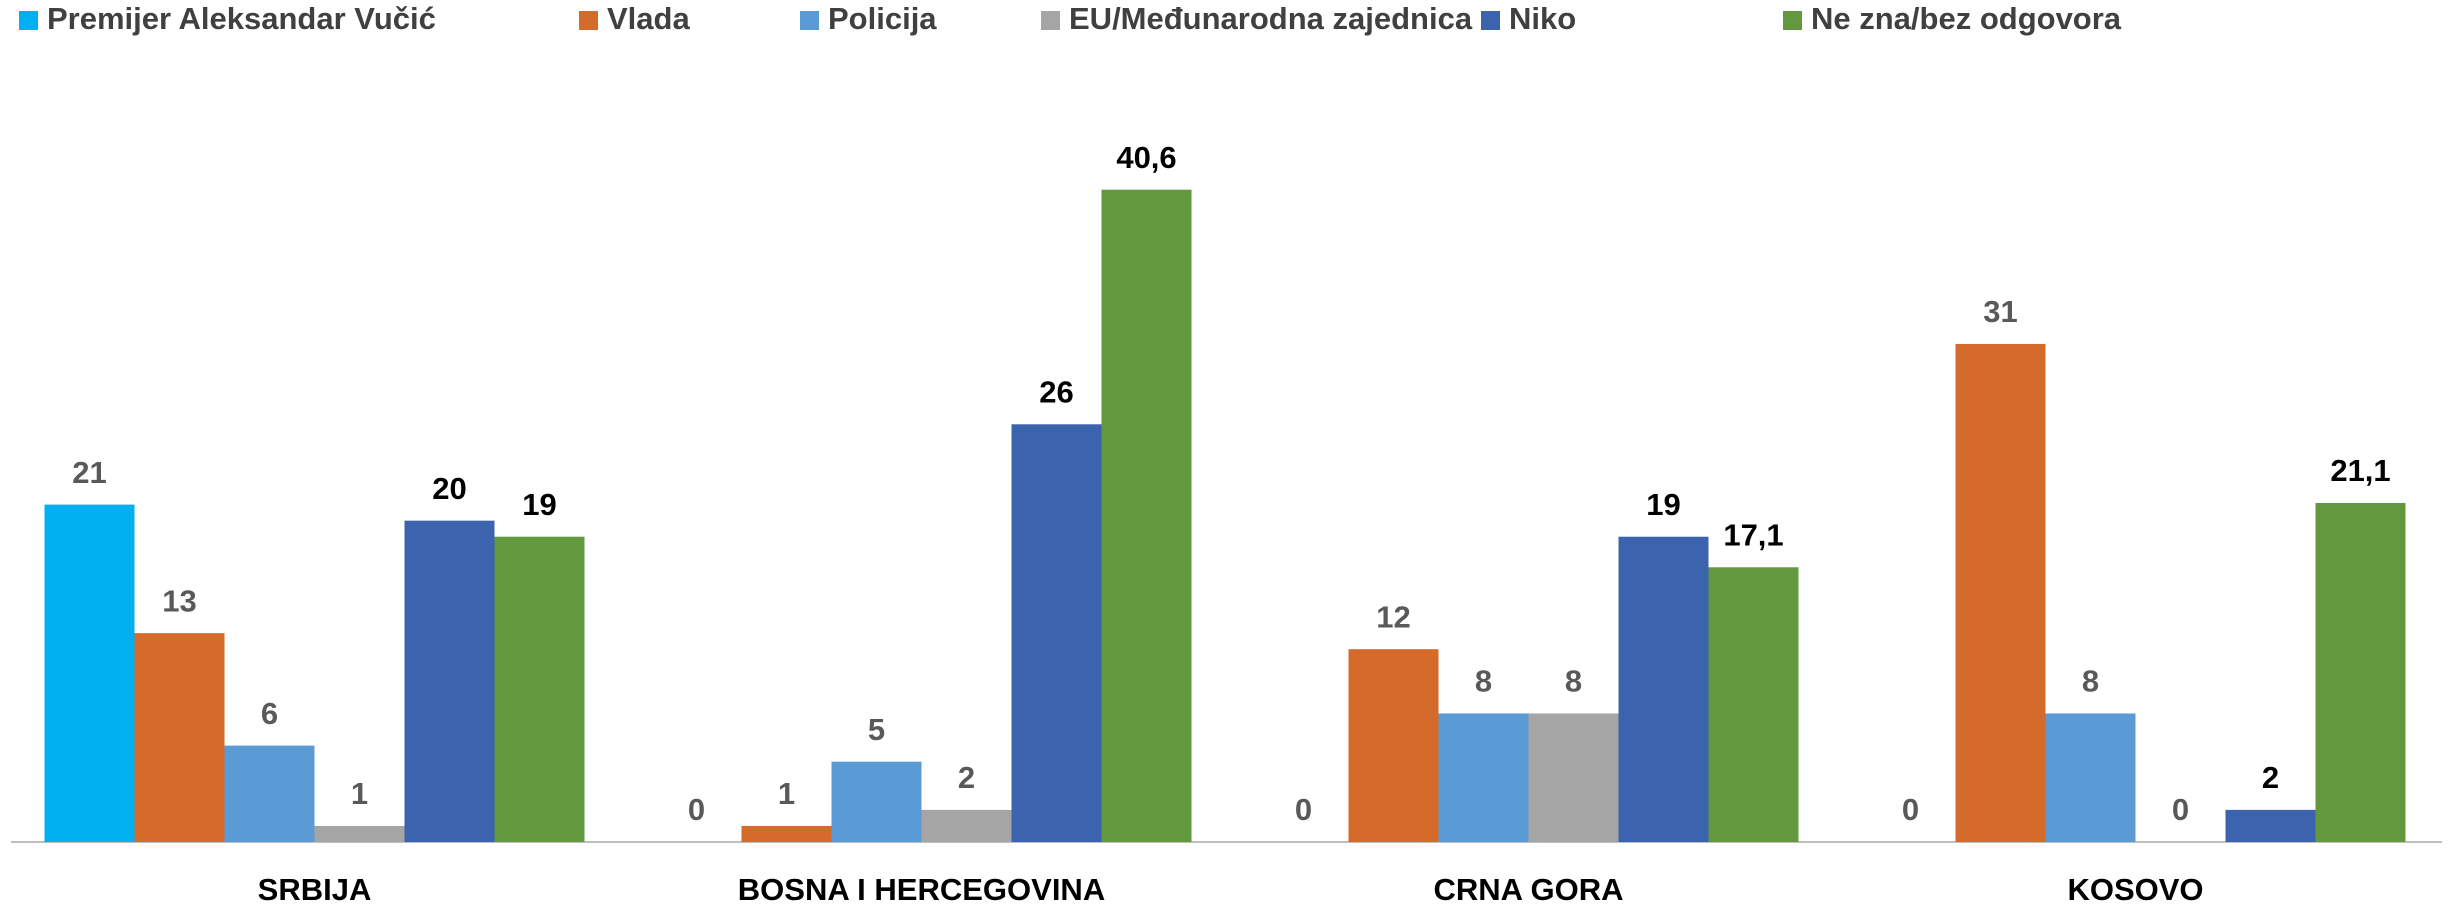 The image size is (2448, 906). Describe the element at coordinates (2000, 311) in the screenshot. I see `data-label: 31` at that location.